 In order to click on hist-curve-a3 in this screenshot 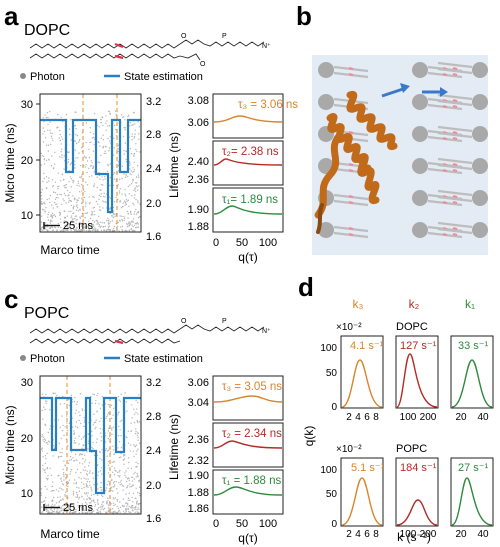, I will do `click(248, 119)`.